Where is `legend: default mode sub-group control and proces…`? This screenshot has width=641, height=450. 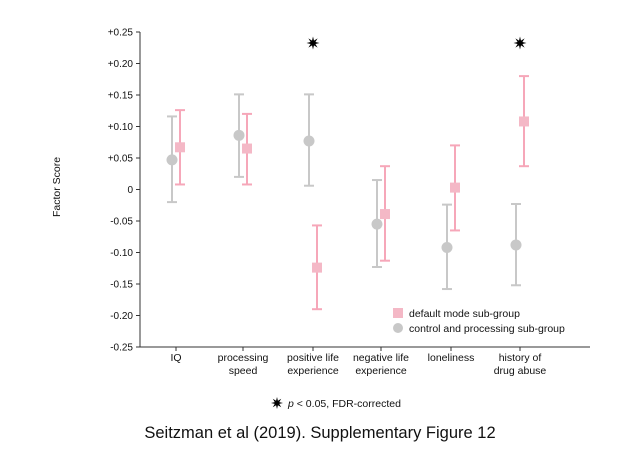
legend: default mode sub-group control and proces… is located at coordinates (479, 321).